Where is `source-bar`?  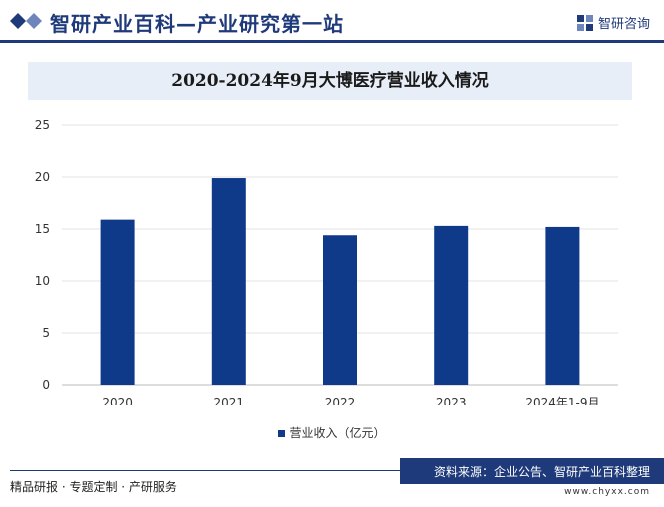 source-bar is located at coordinates (532, 471).